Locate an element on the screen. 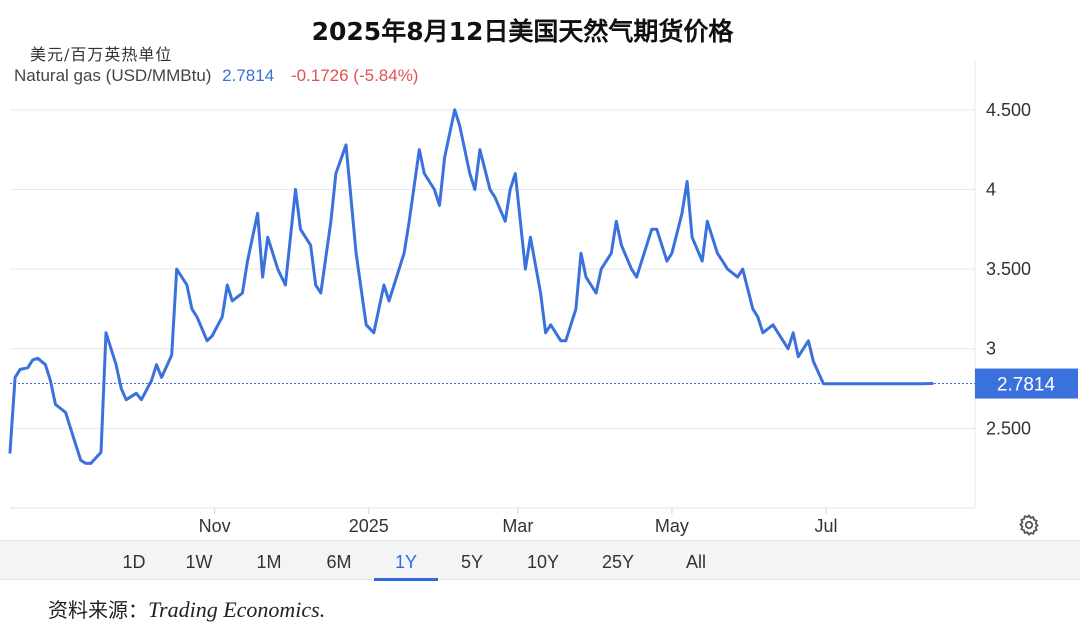 Image resolution: width=1080 pixels, height=638 pixels. x-tick-label: 2025 is located at coordinates (369, 526).